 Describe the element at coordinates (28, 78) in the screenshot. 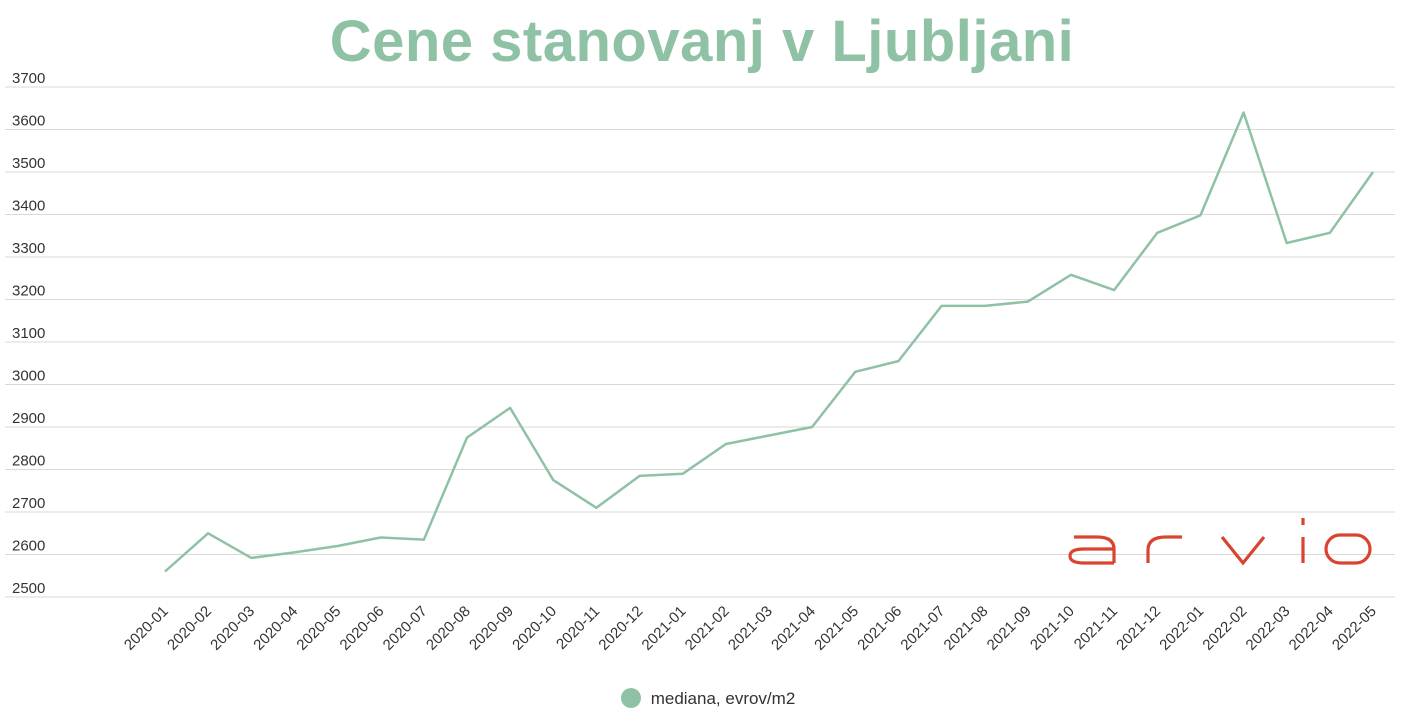

I see `y-tick-label: 3700` at that location.